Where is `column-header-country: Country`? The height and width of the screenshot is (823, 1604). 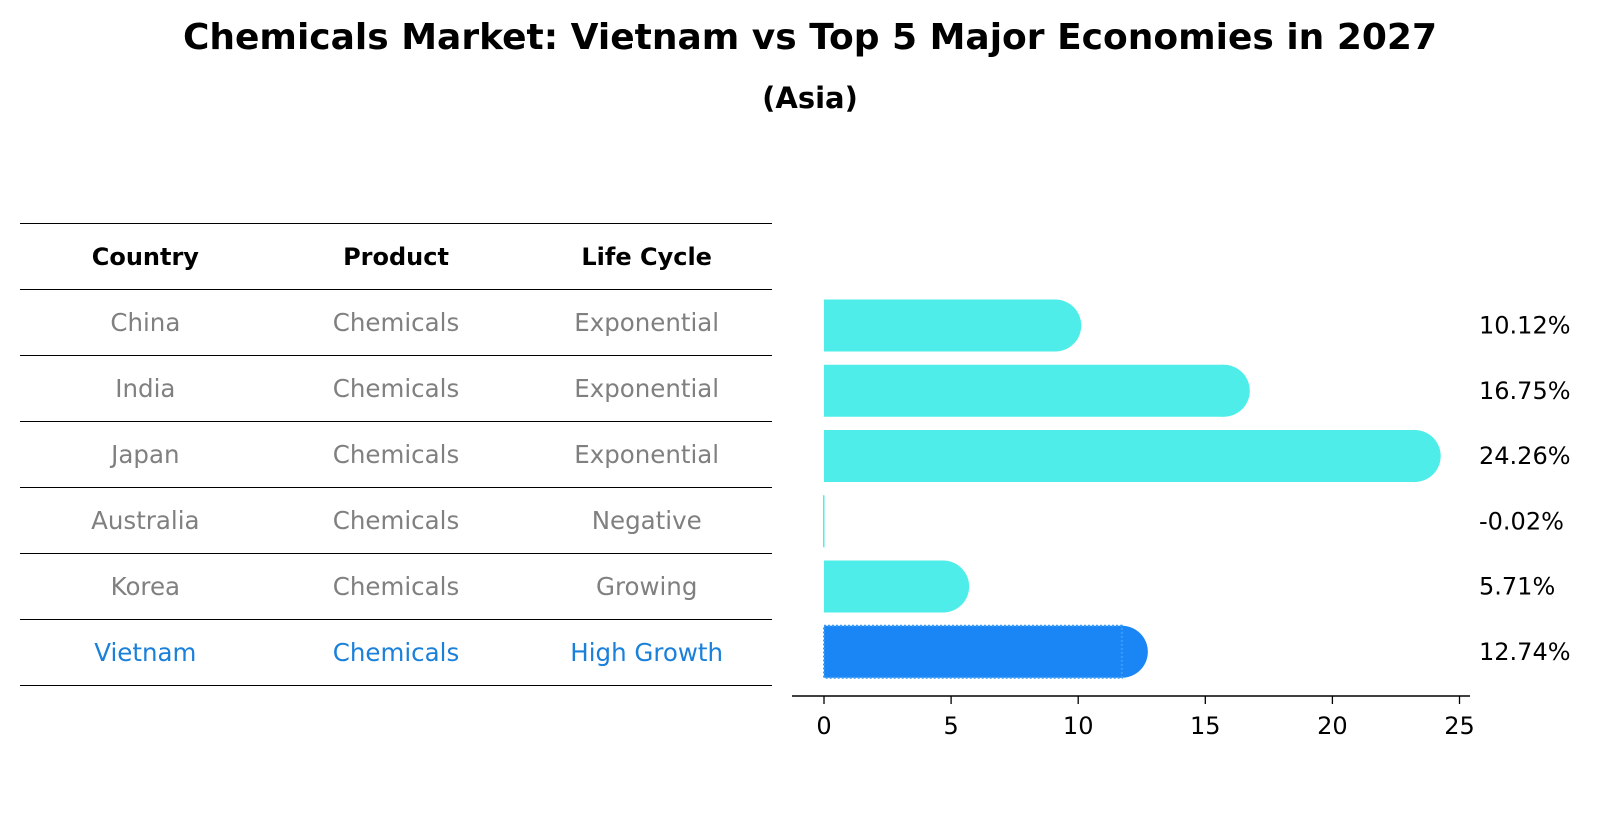 column-header-country: Country is located at coordinates (145, 256).